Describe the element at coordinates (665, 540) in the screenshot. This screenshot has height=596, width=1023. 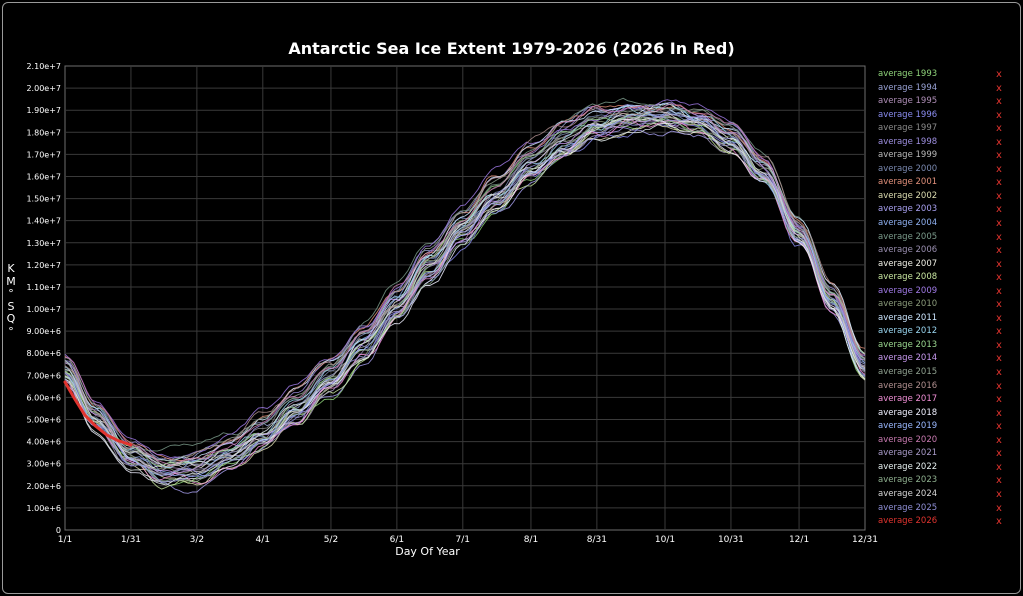
I see `x-tick-label: 10/1` at that location.